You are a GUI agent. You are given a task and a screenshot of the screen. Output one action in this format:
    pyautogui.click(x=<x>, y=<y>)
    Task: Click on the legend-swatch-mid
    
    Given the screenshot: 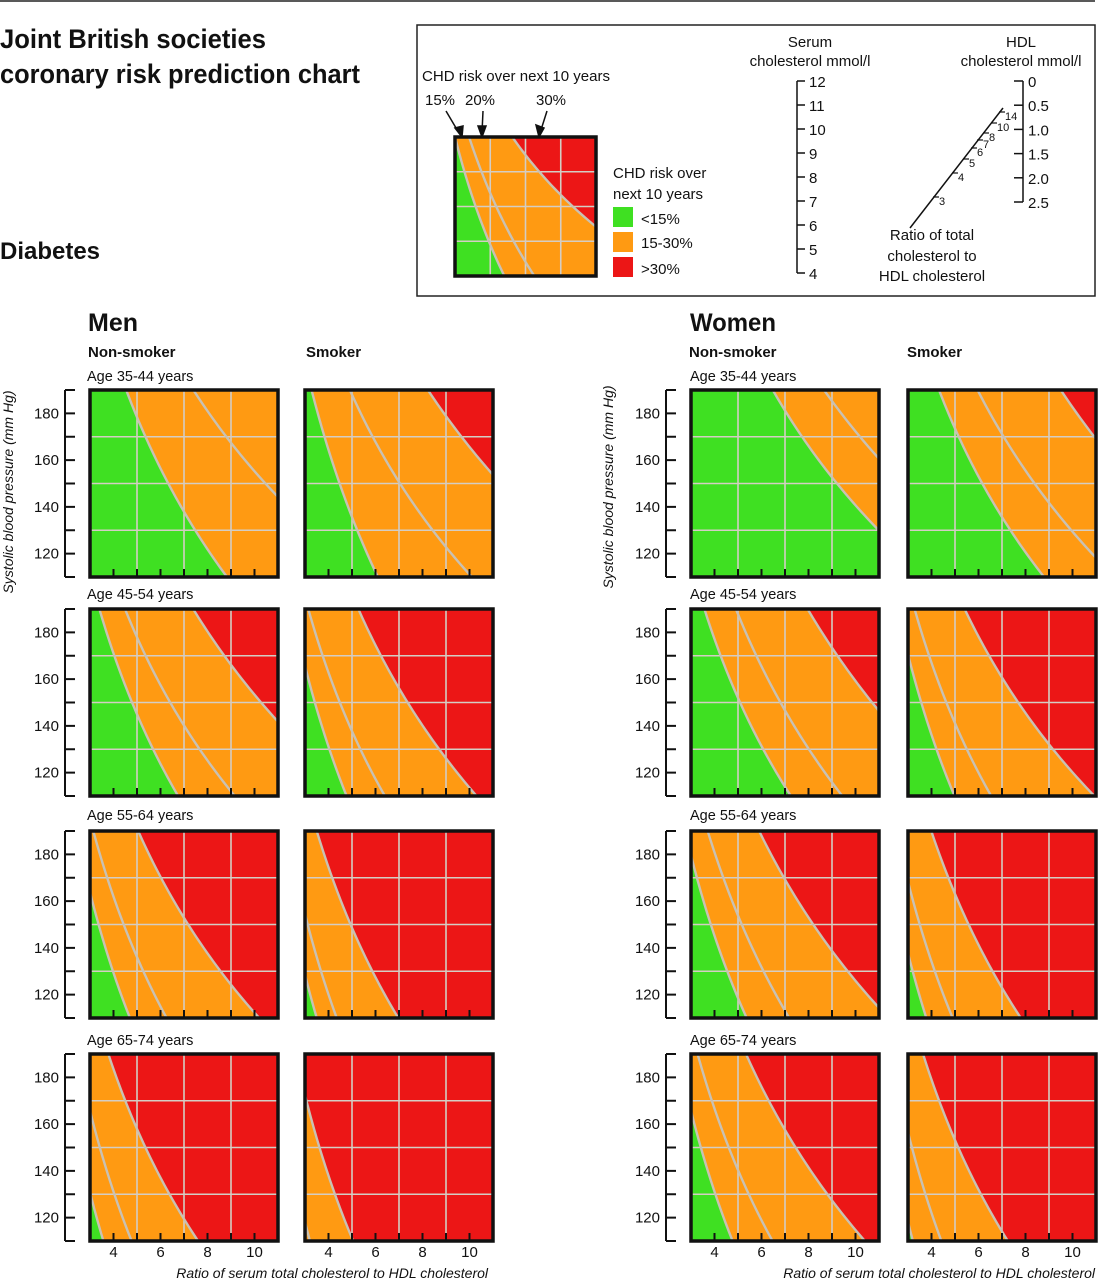 What is the action you would take?
    pyautogui.click(x=623, y=242)
    